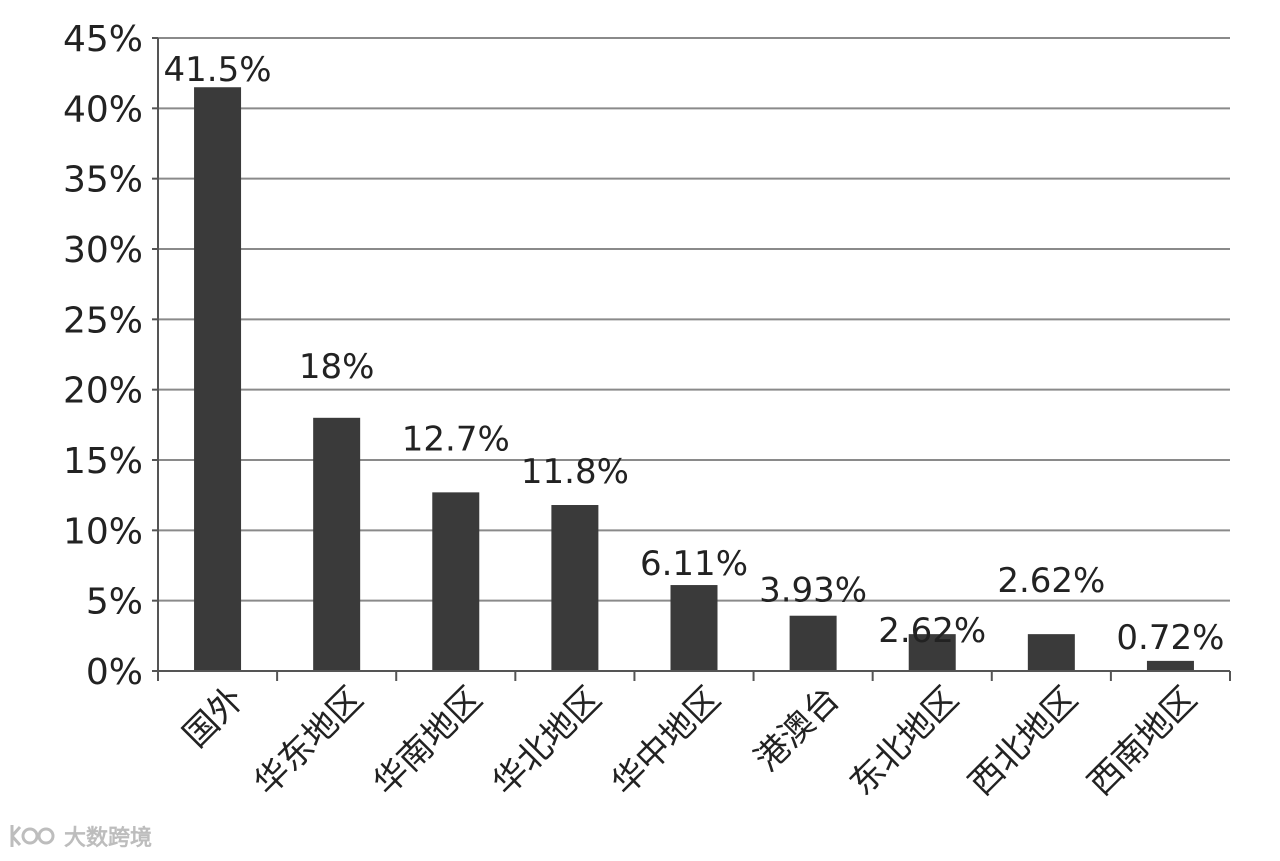 This screenshot has height=861, width=1280. What do you see at coordinates (103, 461) in the screenshot?
I see `y-tick-label: 15%` at bounding box center [103, 461].